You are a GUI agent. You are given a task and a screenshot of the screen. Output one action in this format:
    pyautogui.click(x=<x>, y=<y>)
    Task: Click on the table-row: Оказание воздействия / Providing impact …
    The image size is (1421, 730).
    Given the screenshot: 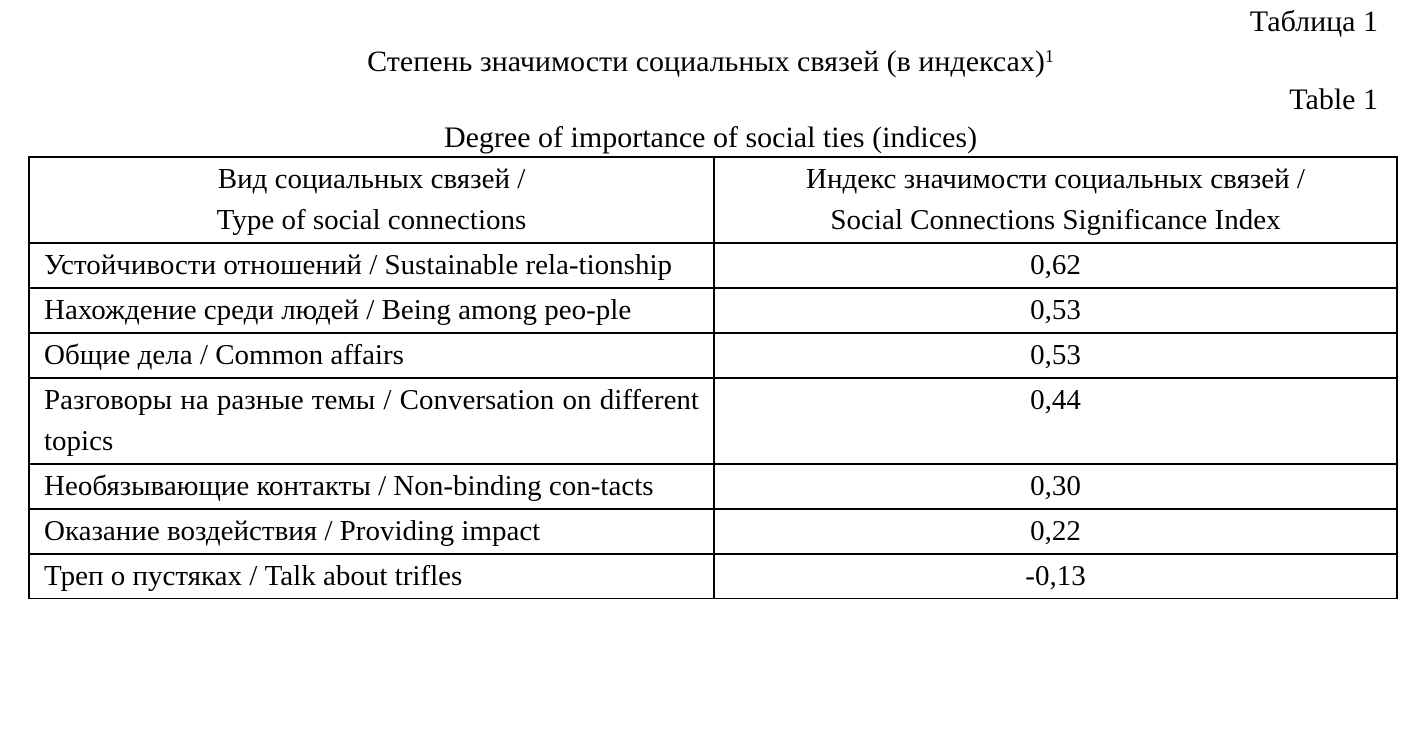 What is the action you would take?
    pyautogui.click(x=713, y=531)
    